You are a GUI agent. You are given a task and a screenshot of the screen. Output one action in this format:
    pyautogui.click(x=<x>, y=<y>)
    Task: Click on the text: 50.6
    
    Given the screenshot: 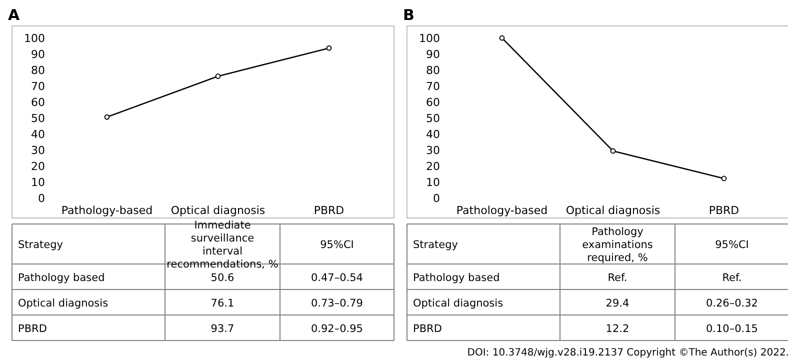 What is the action you would take?
    pyautogui.click(x=222, y=278)
    